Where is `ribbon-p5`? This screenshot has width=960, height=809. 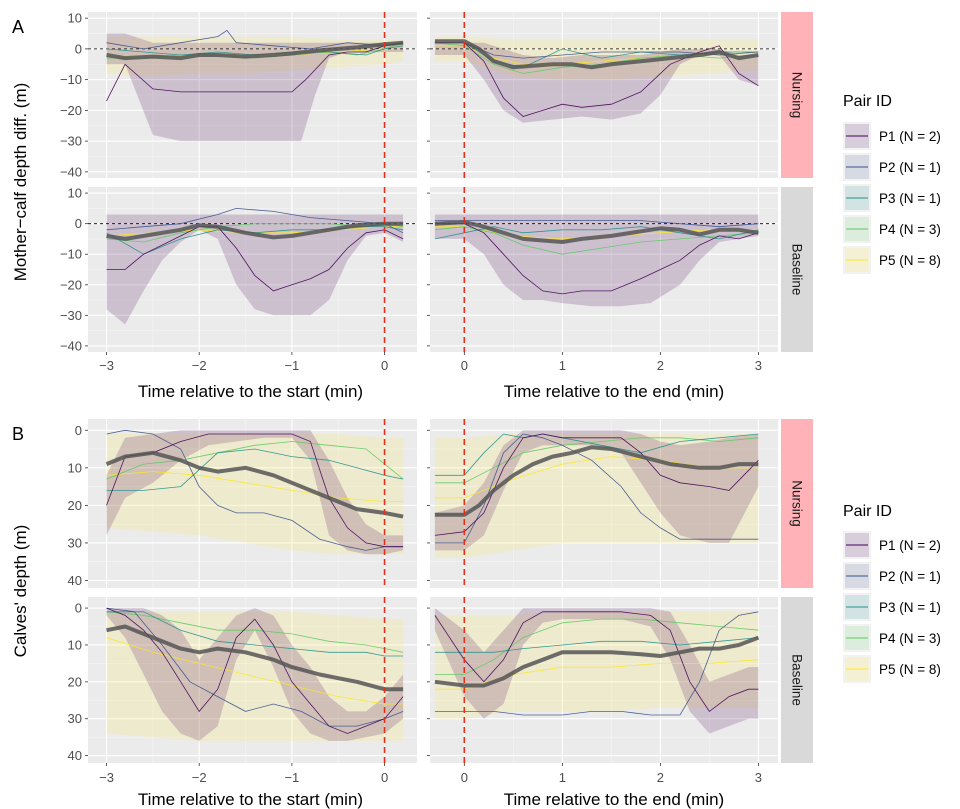
ribbon-p5 is located at coordinates (596, 665).